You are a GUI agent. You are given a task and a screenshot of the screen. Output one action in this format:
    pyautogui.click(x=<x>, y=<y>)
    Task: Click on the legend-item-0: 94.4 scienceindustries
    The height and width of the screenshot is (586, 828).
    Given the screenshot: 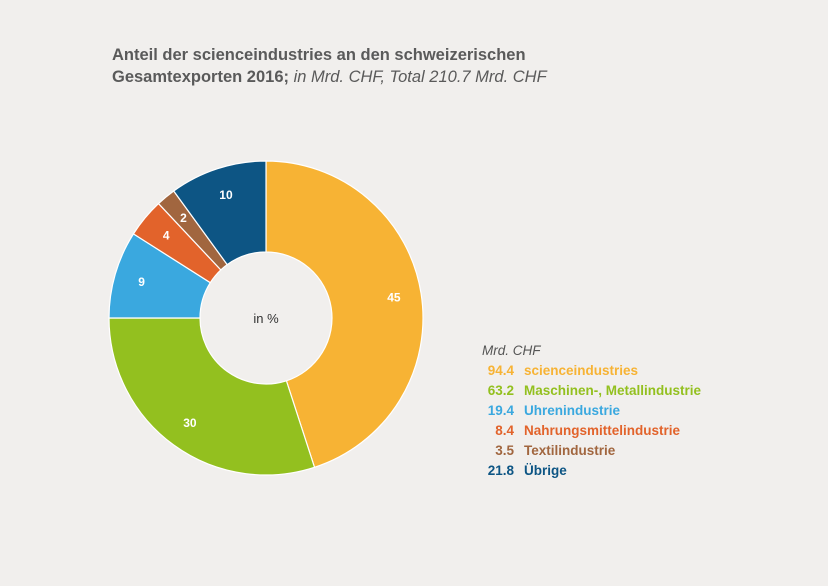 What is the action you would take?
    pyautogui.click(x=591, y=371)
    